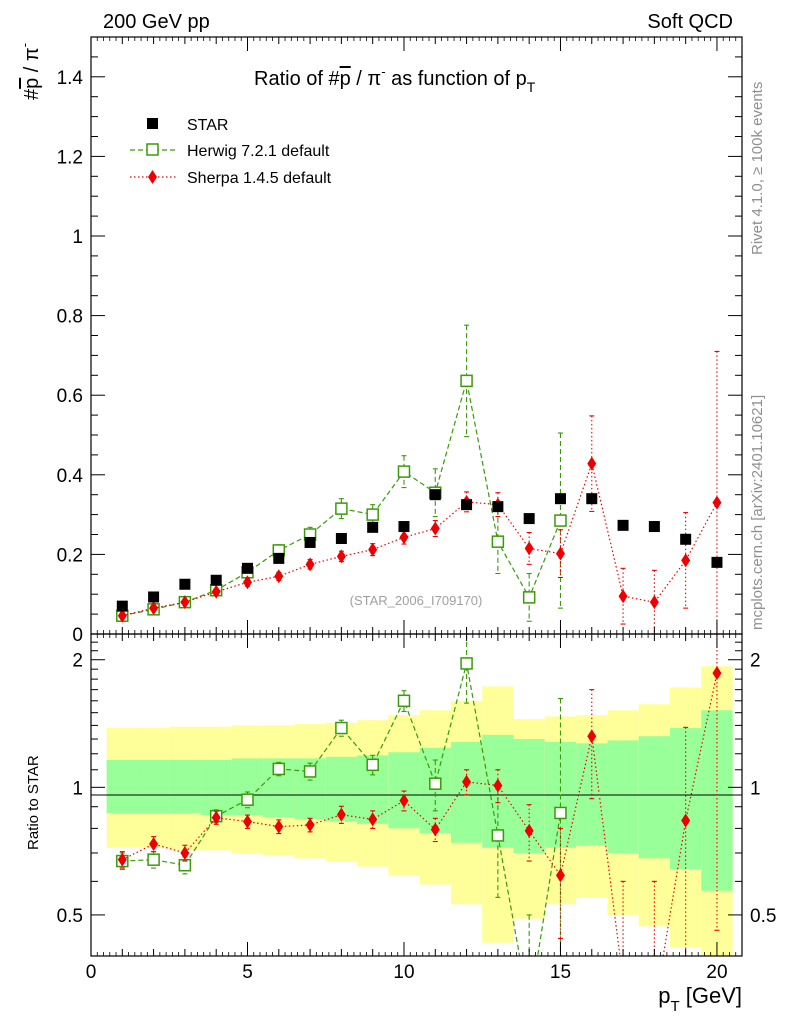 The width and height of the screenshot is (786, 1024). Describe the element at coordinates (297, 79) in the screenshot. I see `title-pre: Ratio of #` at that location.